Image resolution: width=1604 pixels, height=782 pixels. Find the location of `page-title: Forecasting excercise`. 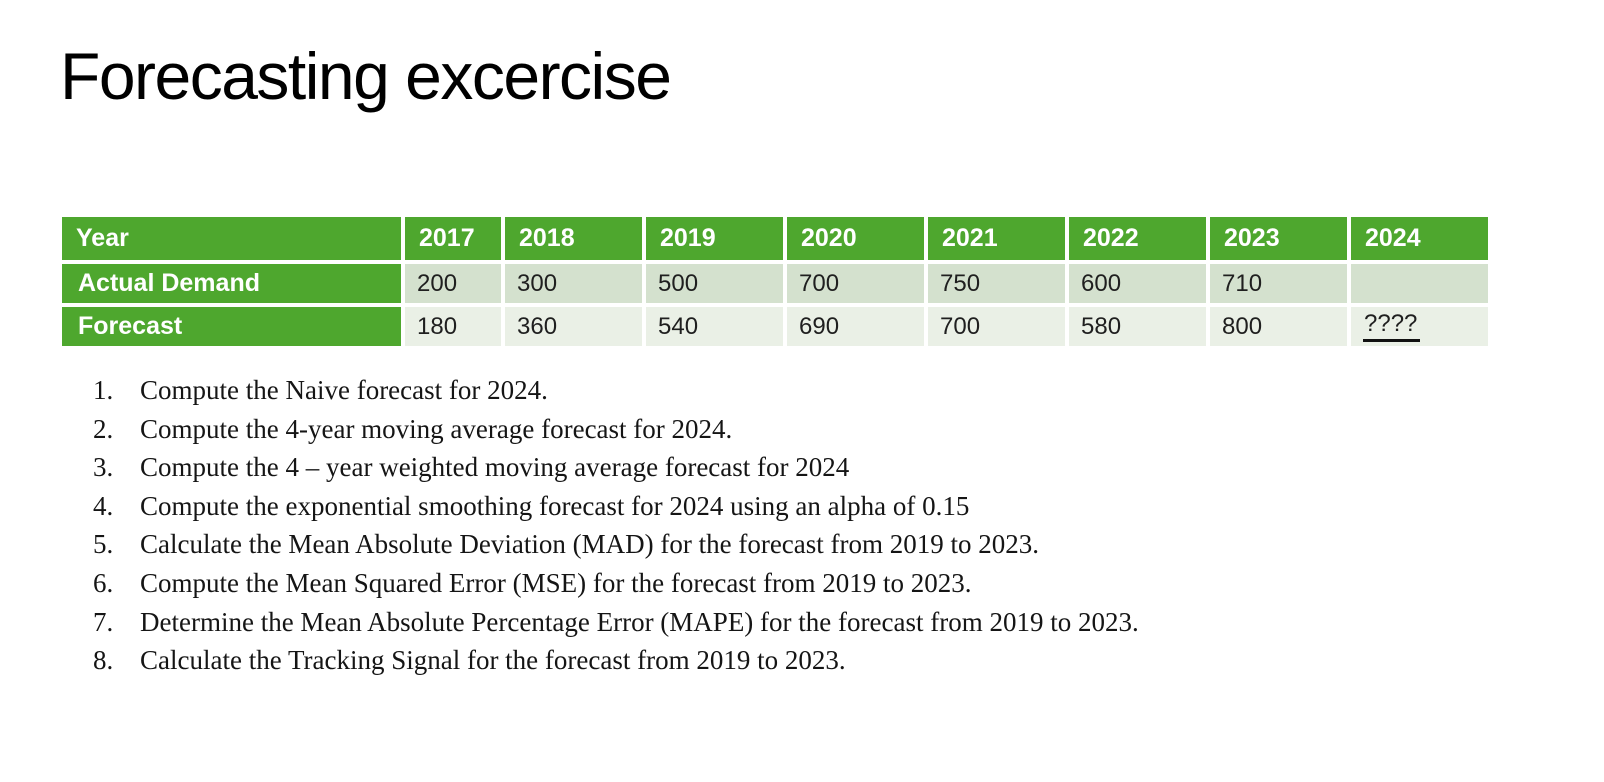

page-title: Forecasting excercise is located at coordinates (366, 76).